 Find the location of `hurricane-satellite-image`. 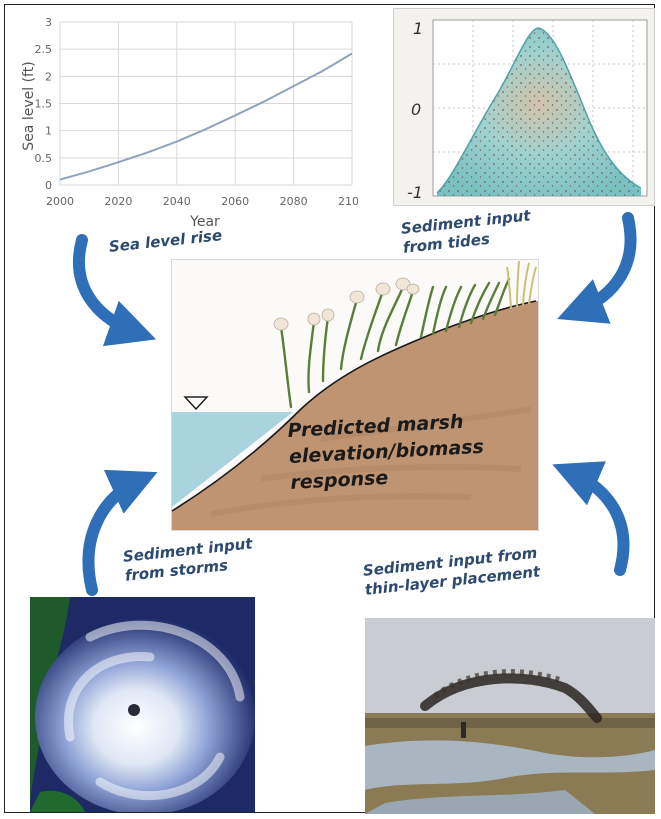

hurricane-satellite-image is located at coordinates (142, 704).